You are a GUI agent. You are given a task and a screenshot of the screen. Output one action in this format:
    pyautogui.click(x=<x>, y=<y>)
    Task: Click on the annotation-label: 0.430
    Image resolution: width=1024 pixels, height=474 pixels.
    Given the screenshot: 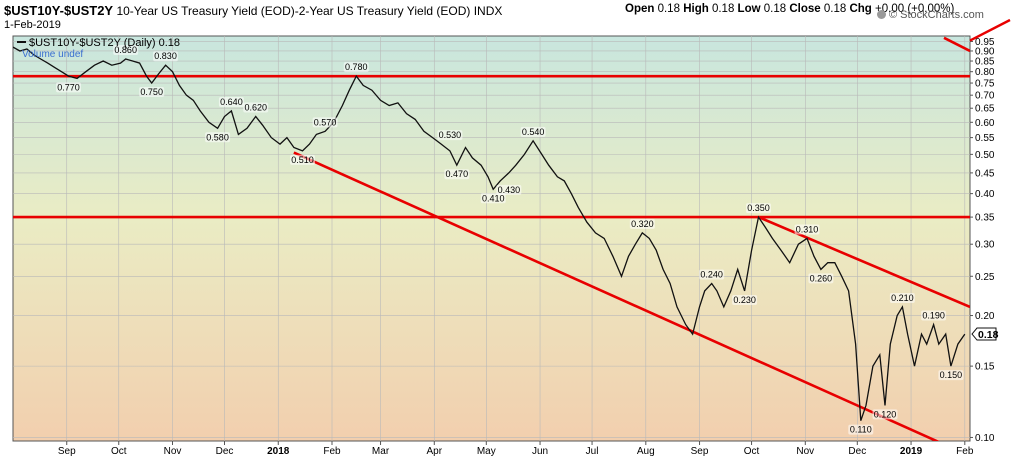 What is the action you would take?
    pyautogui.click(x=509, y=190)
    